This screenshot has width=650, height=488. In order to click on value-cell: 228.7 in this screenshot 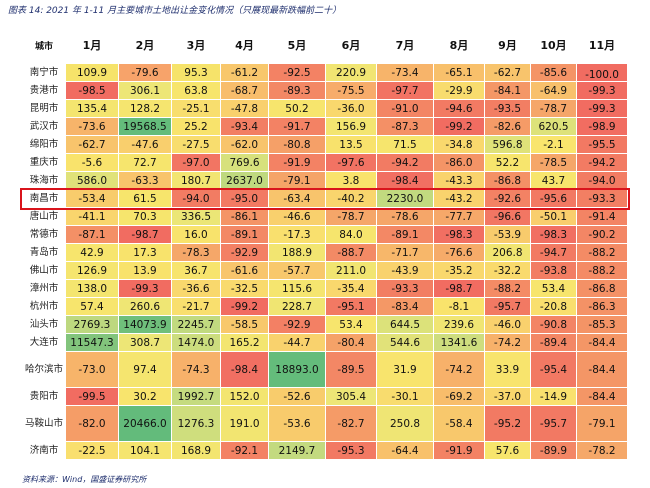, I will do `click(297, 306)`.